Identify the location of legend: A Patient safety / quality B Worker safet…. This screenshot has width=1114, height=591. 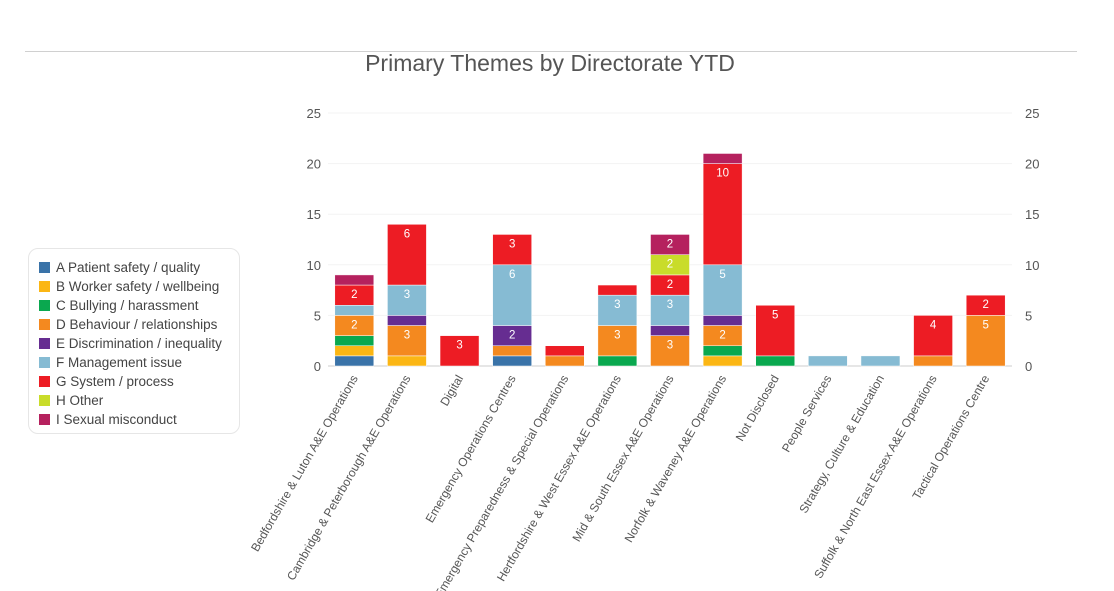
(134, 341).